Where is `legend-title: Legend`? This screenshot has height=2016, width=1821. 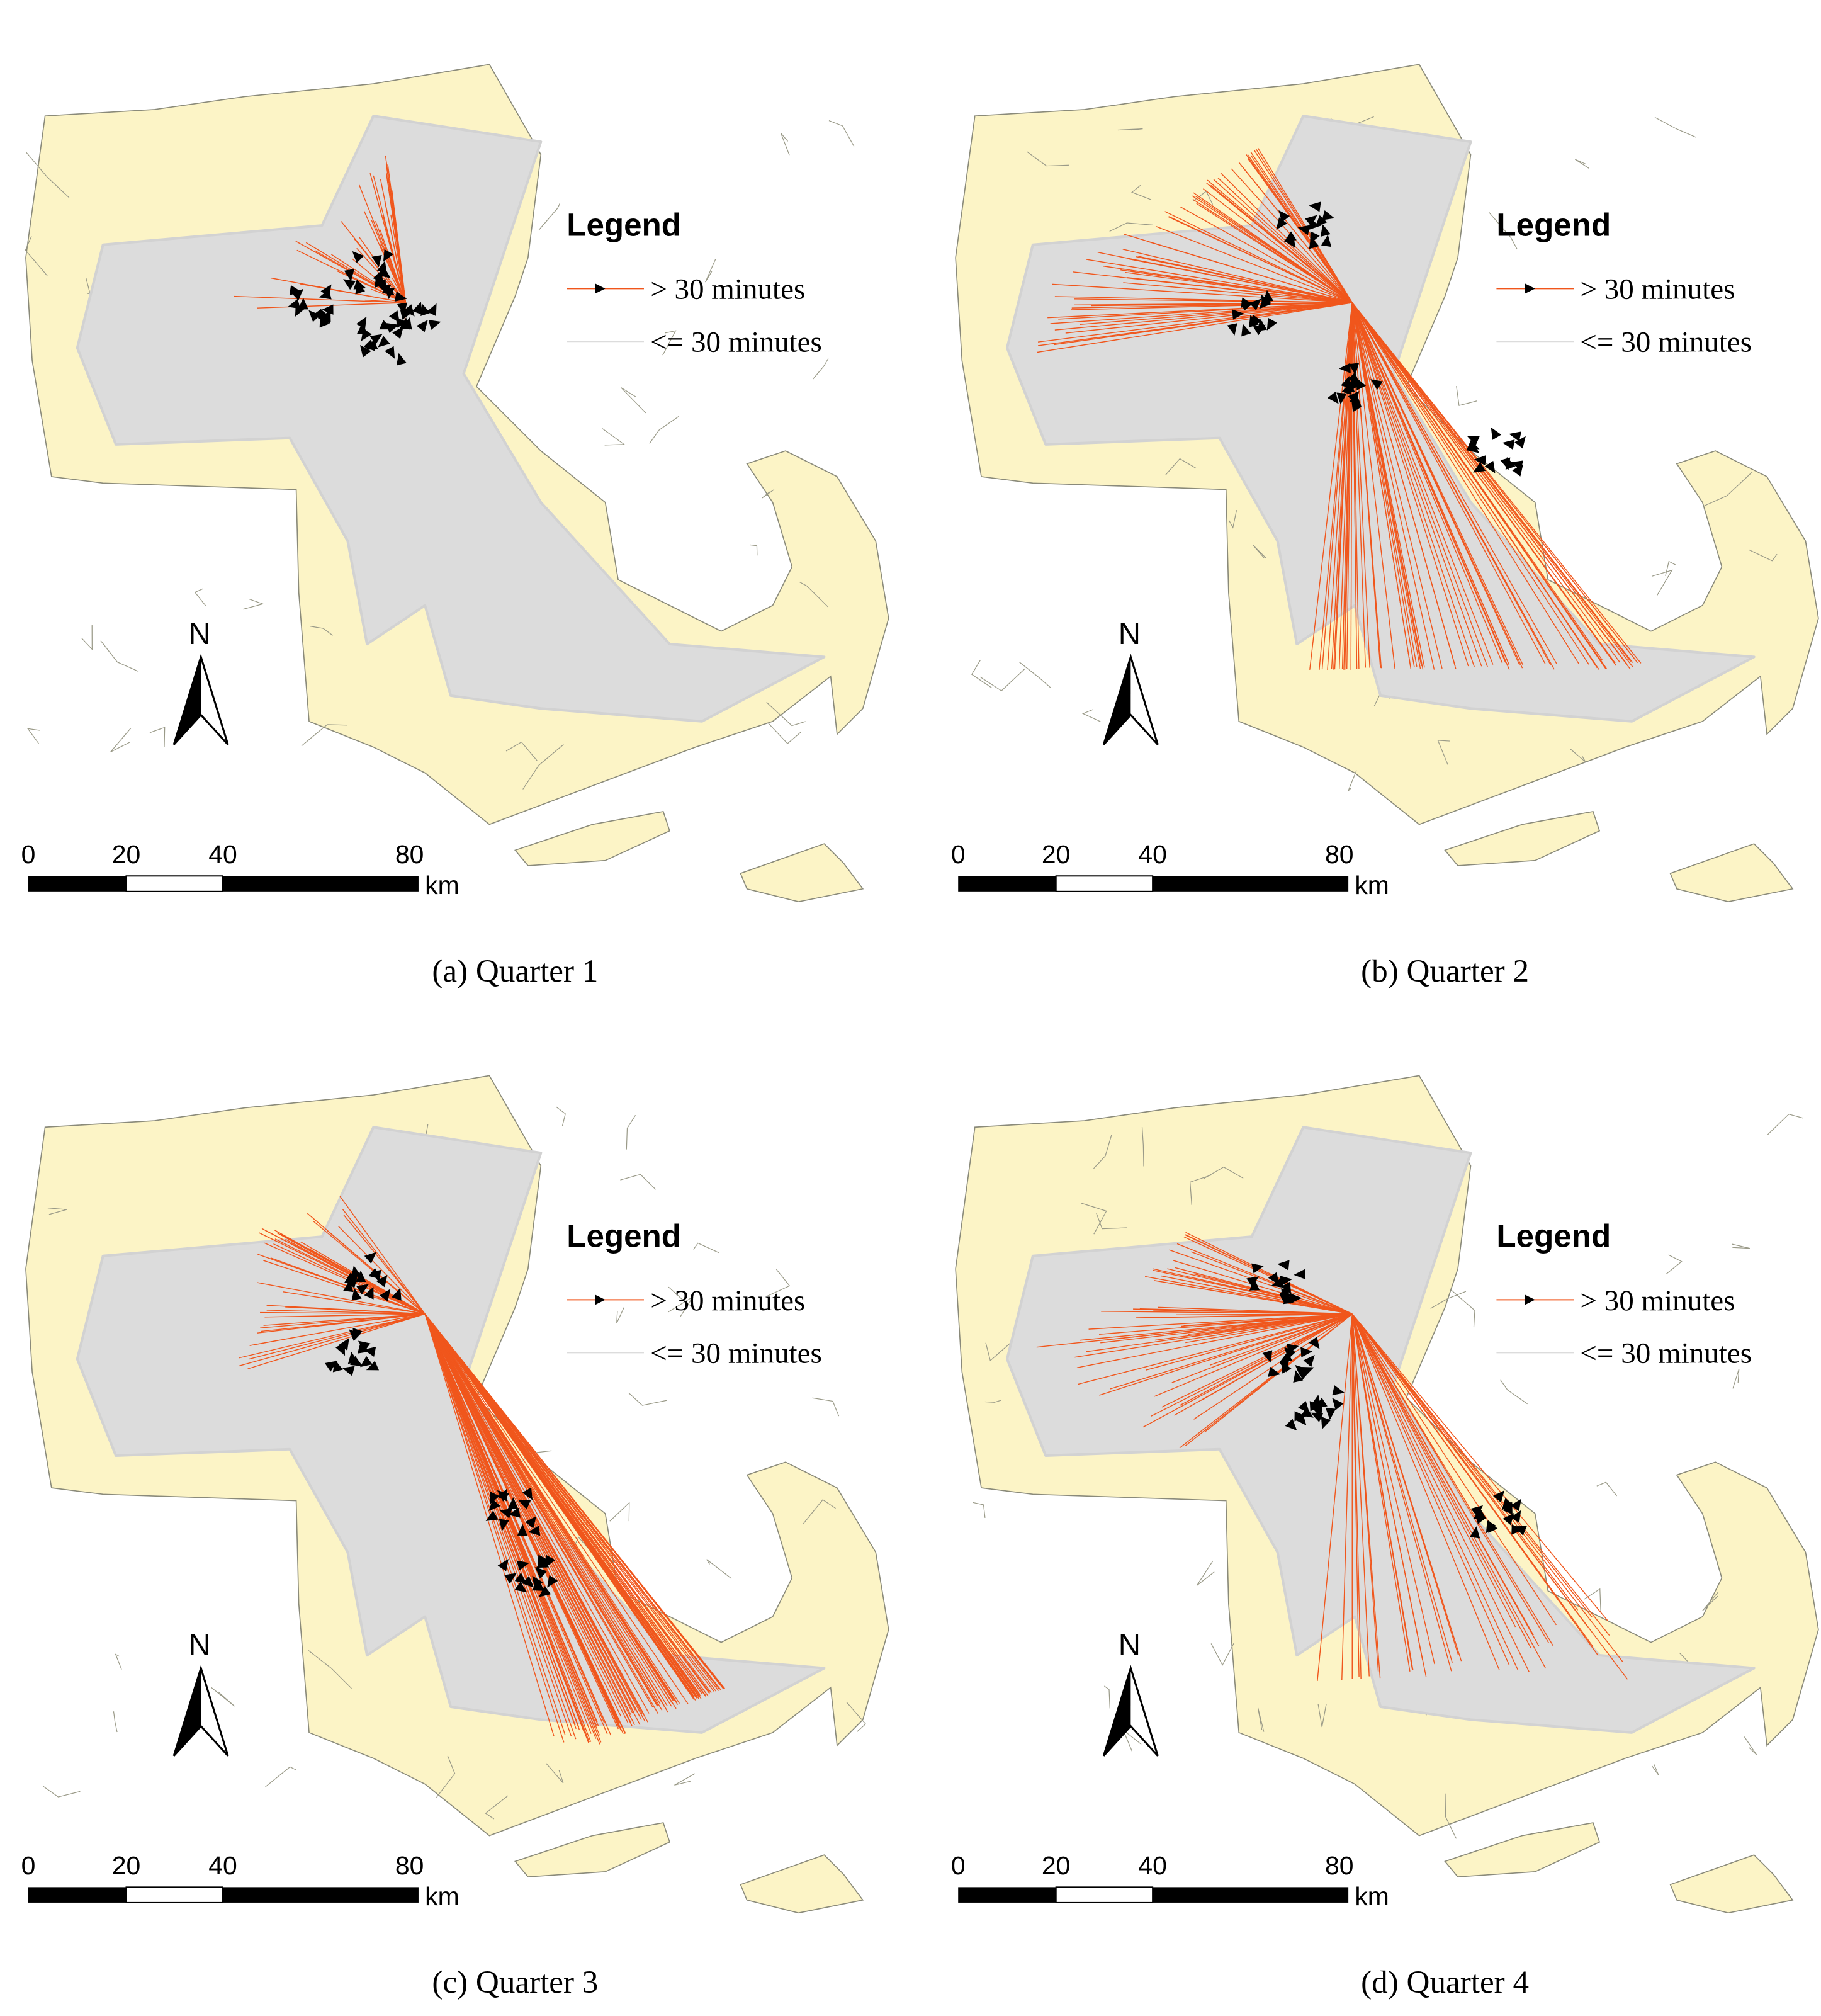
legend-title: Legend is located at coordinates (1553, 224).